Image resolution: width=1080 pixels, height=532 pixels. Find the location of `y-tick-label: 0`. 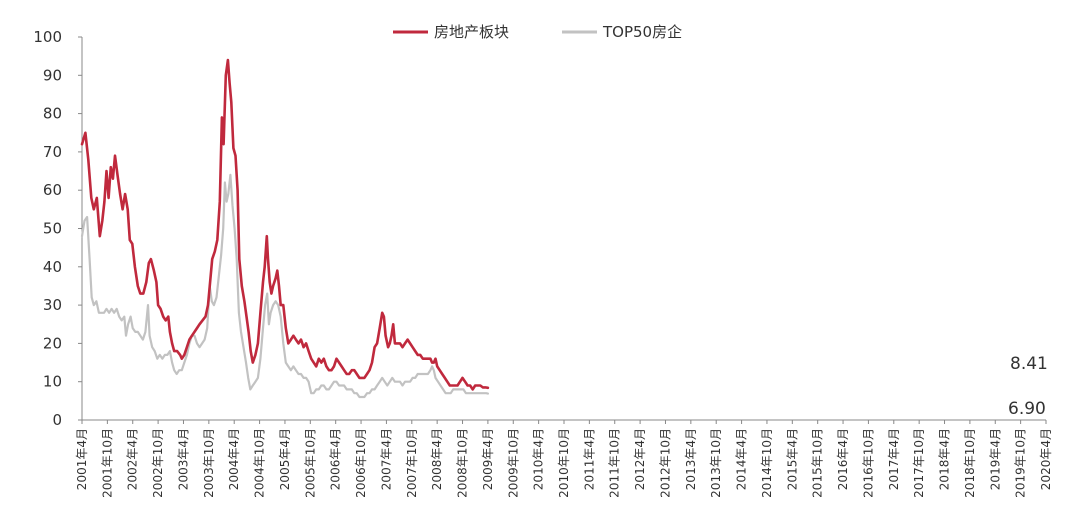

y-tick-label: 0 is located at coordinates (57, 420).